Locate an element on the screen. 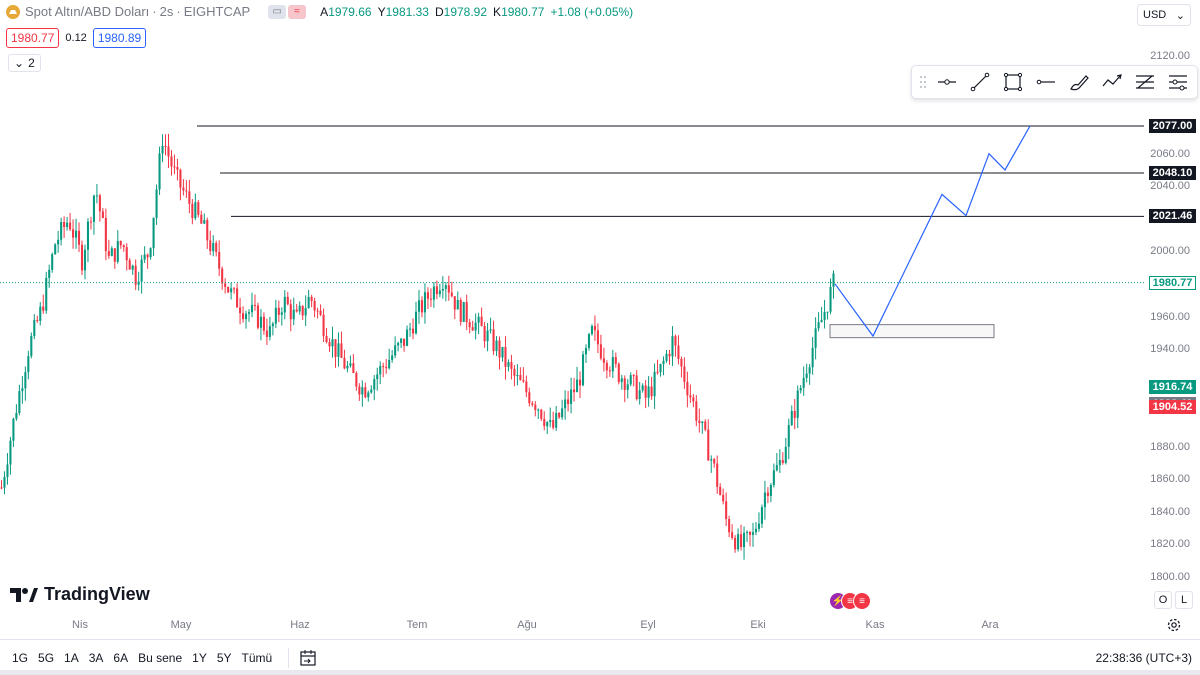 The height and width of the screenshot is (675, 1200). range-button: Tümü is located at coordinates (257, 657).